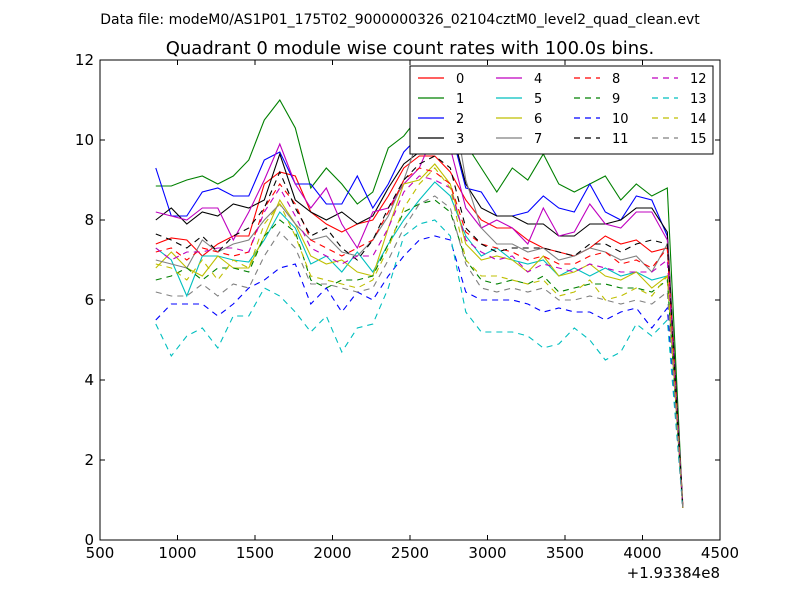 The width and height of the screenshot is (800, 600). What do you see at coordinates (100, 553) in the screenshot?
I see `x-tick-label: 500` at bounding box center [100, 553].